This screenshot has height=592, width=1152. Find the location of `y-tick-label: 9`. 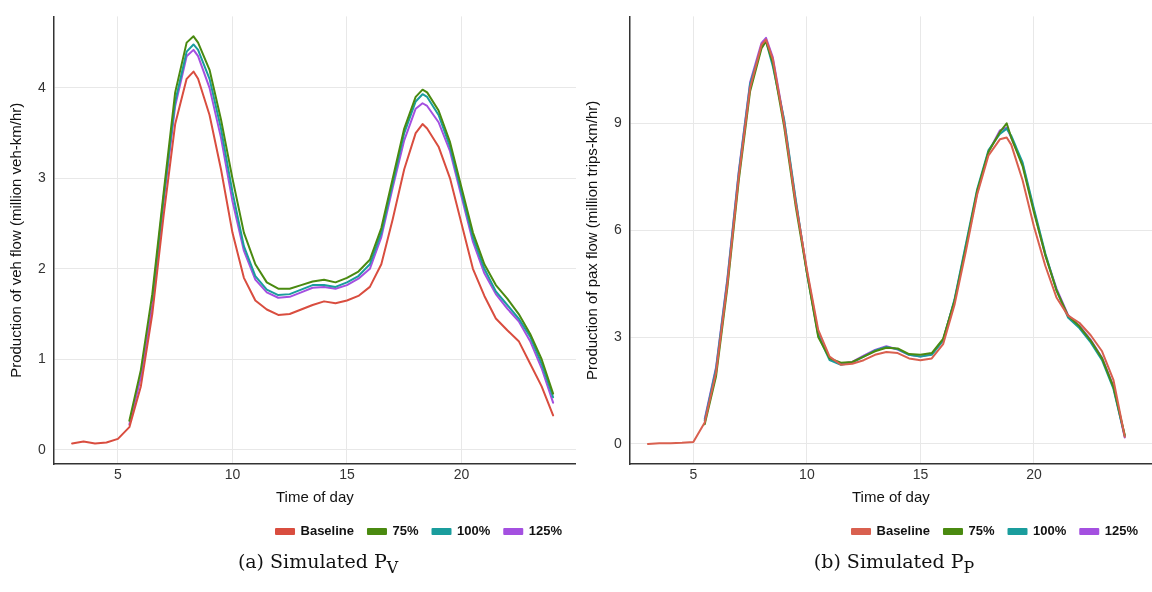

y-tick-label: 9 is located at coordinates (617, 122).